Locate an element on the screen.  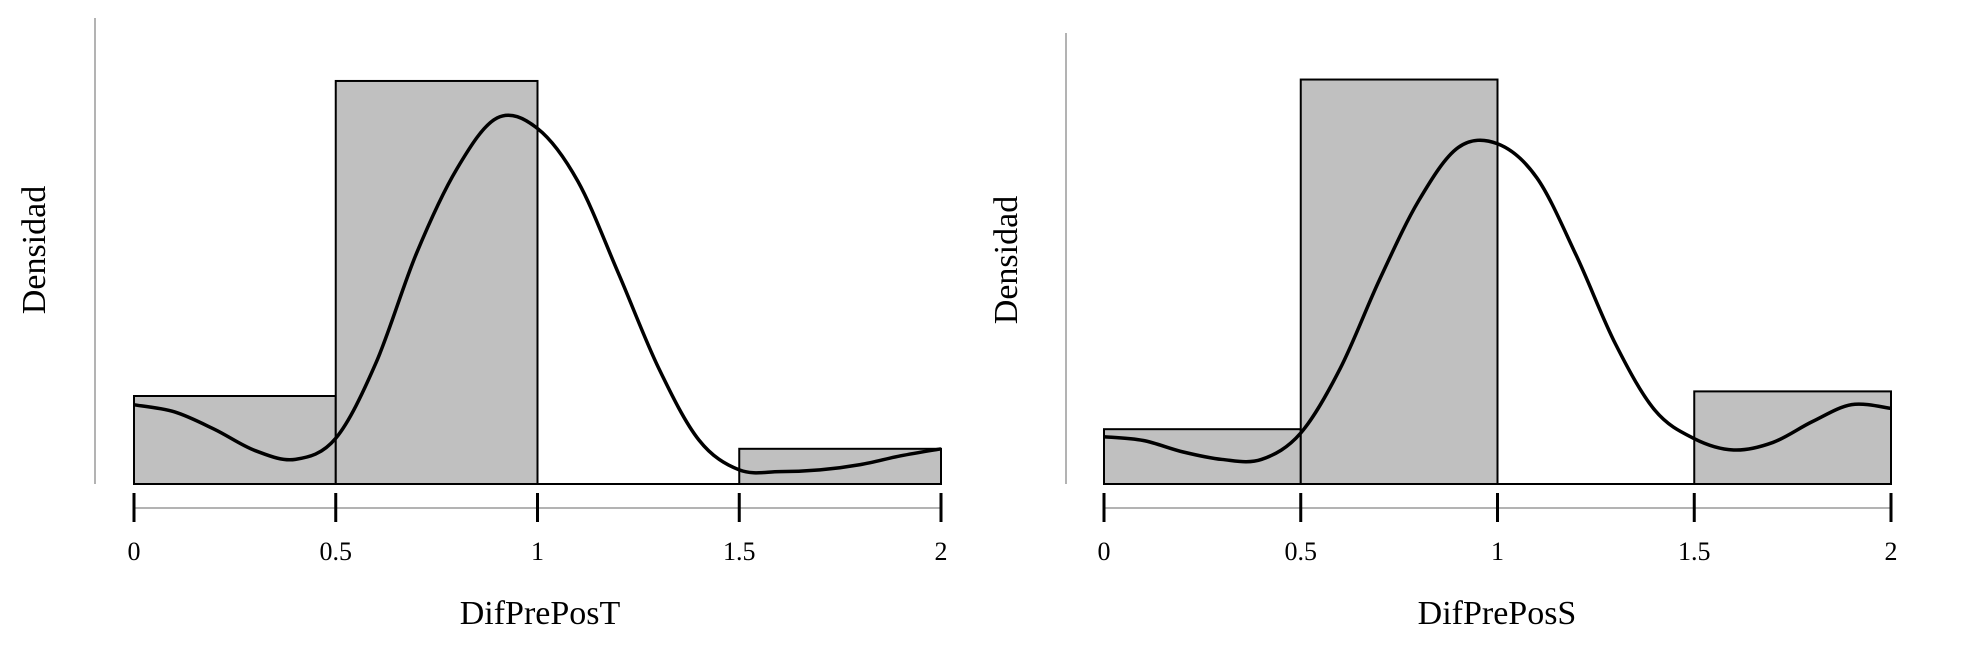
x-axis-title: DifPrePosS is located at coordinates (1497, 613).